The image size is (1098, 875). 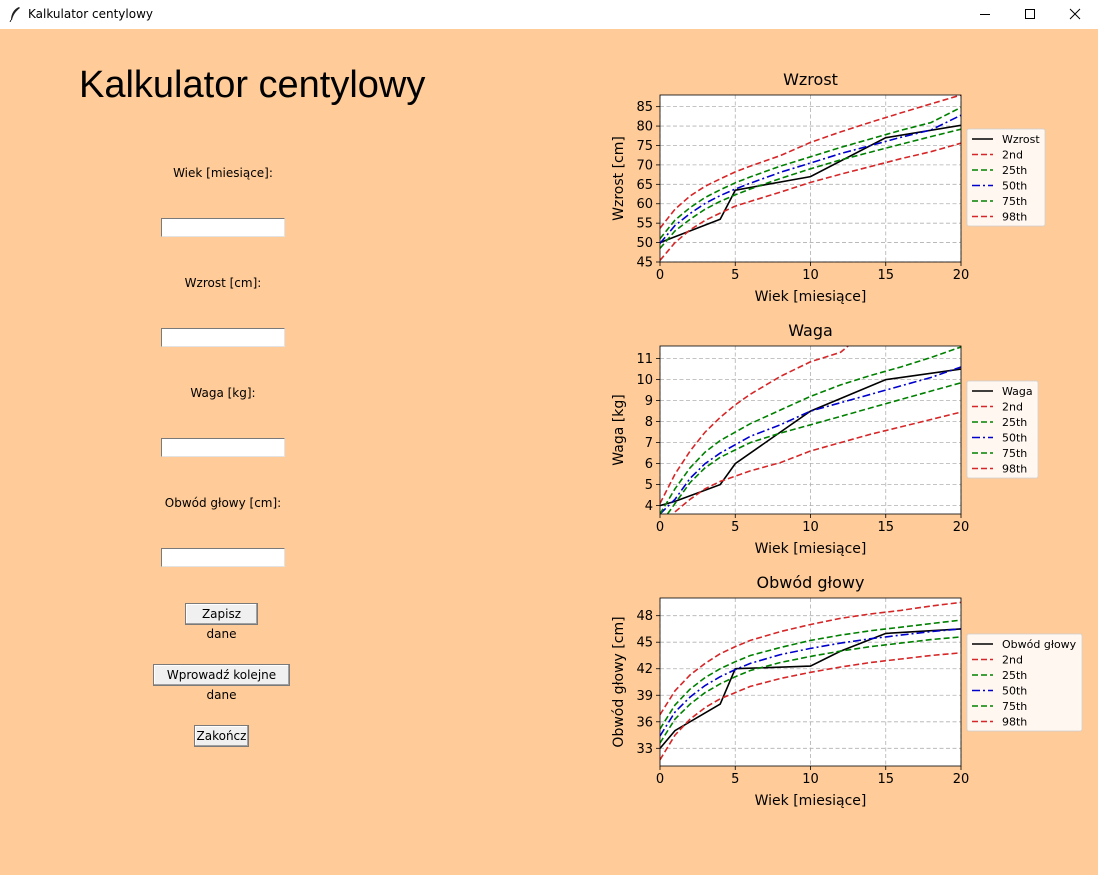 What do you see at coordinates (644, 616) in the screenshot?
I see `y-tick-label: 48` at bounding box center [644, 616].